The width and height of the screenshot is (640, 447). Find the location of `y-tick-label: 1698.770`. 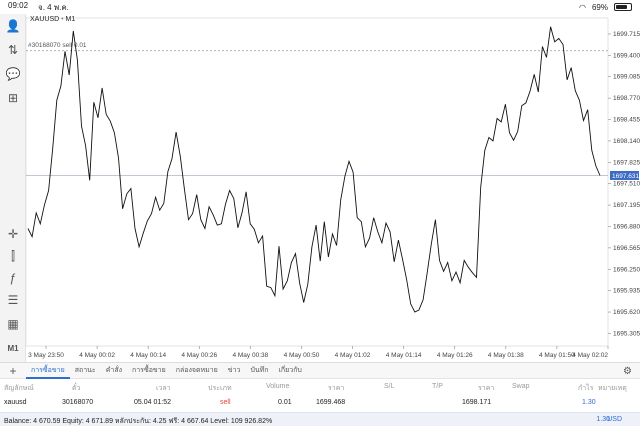

y-tick-label: 1698.770 is located at coordinates (626, 98).